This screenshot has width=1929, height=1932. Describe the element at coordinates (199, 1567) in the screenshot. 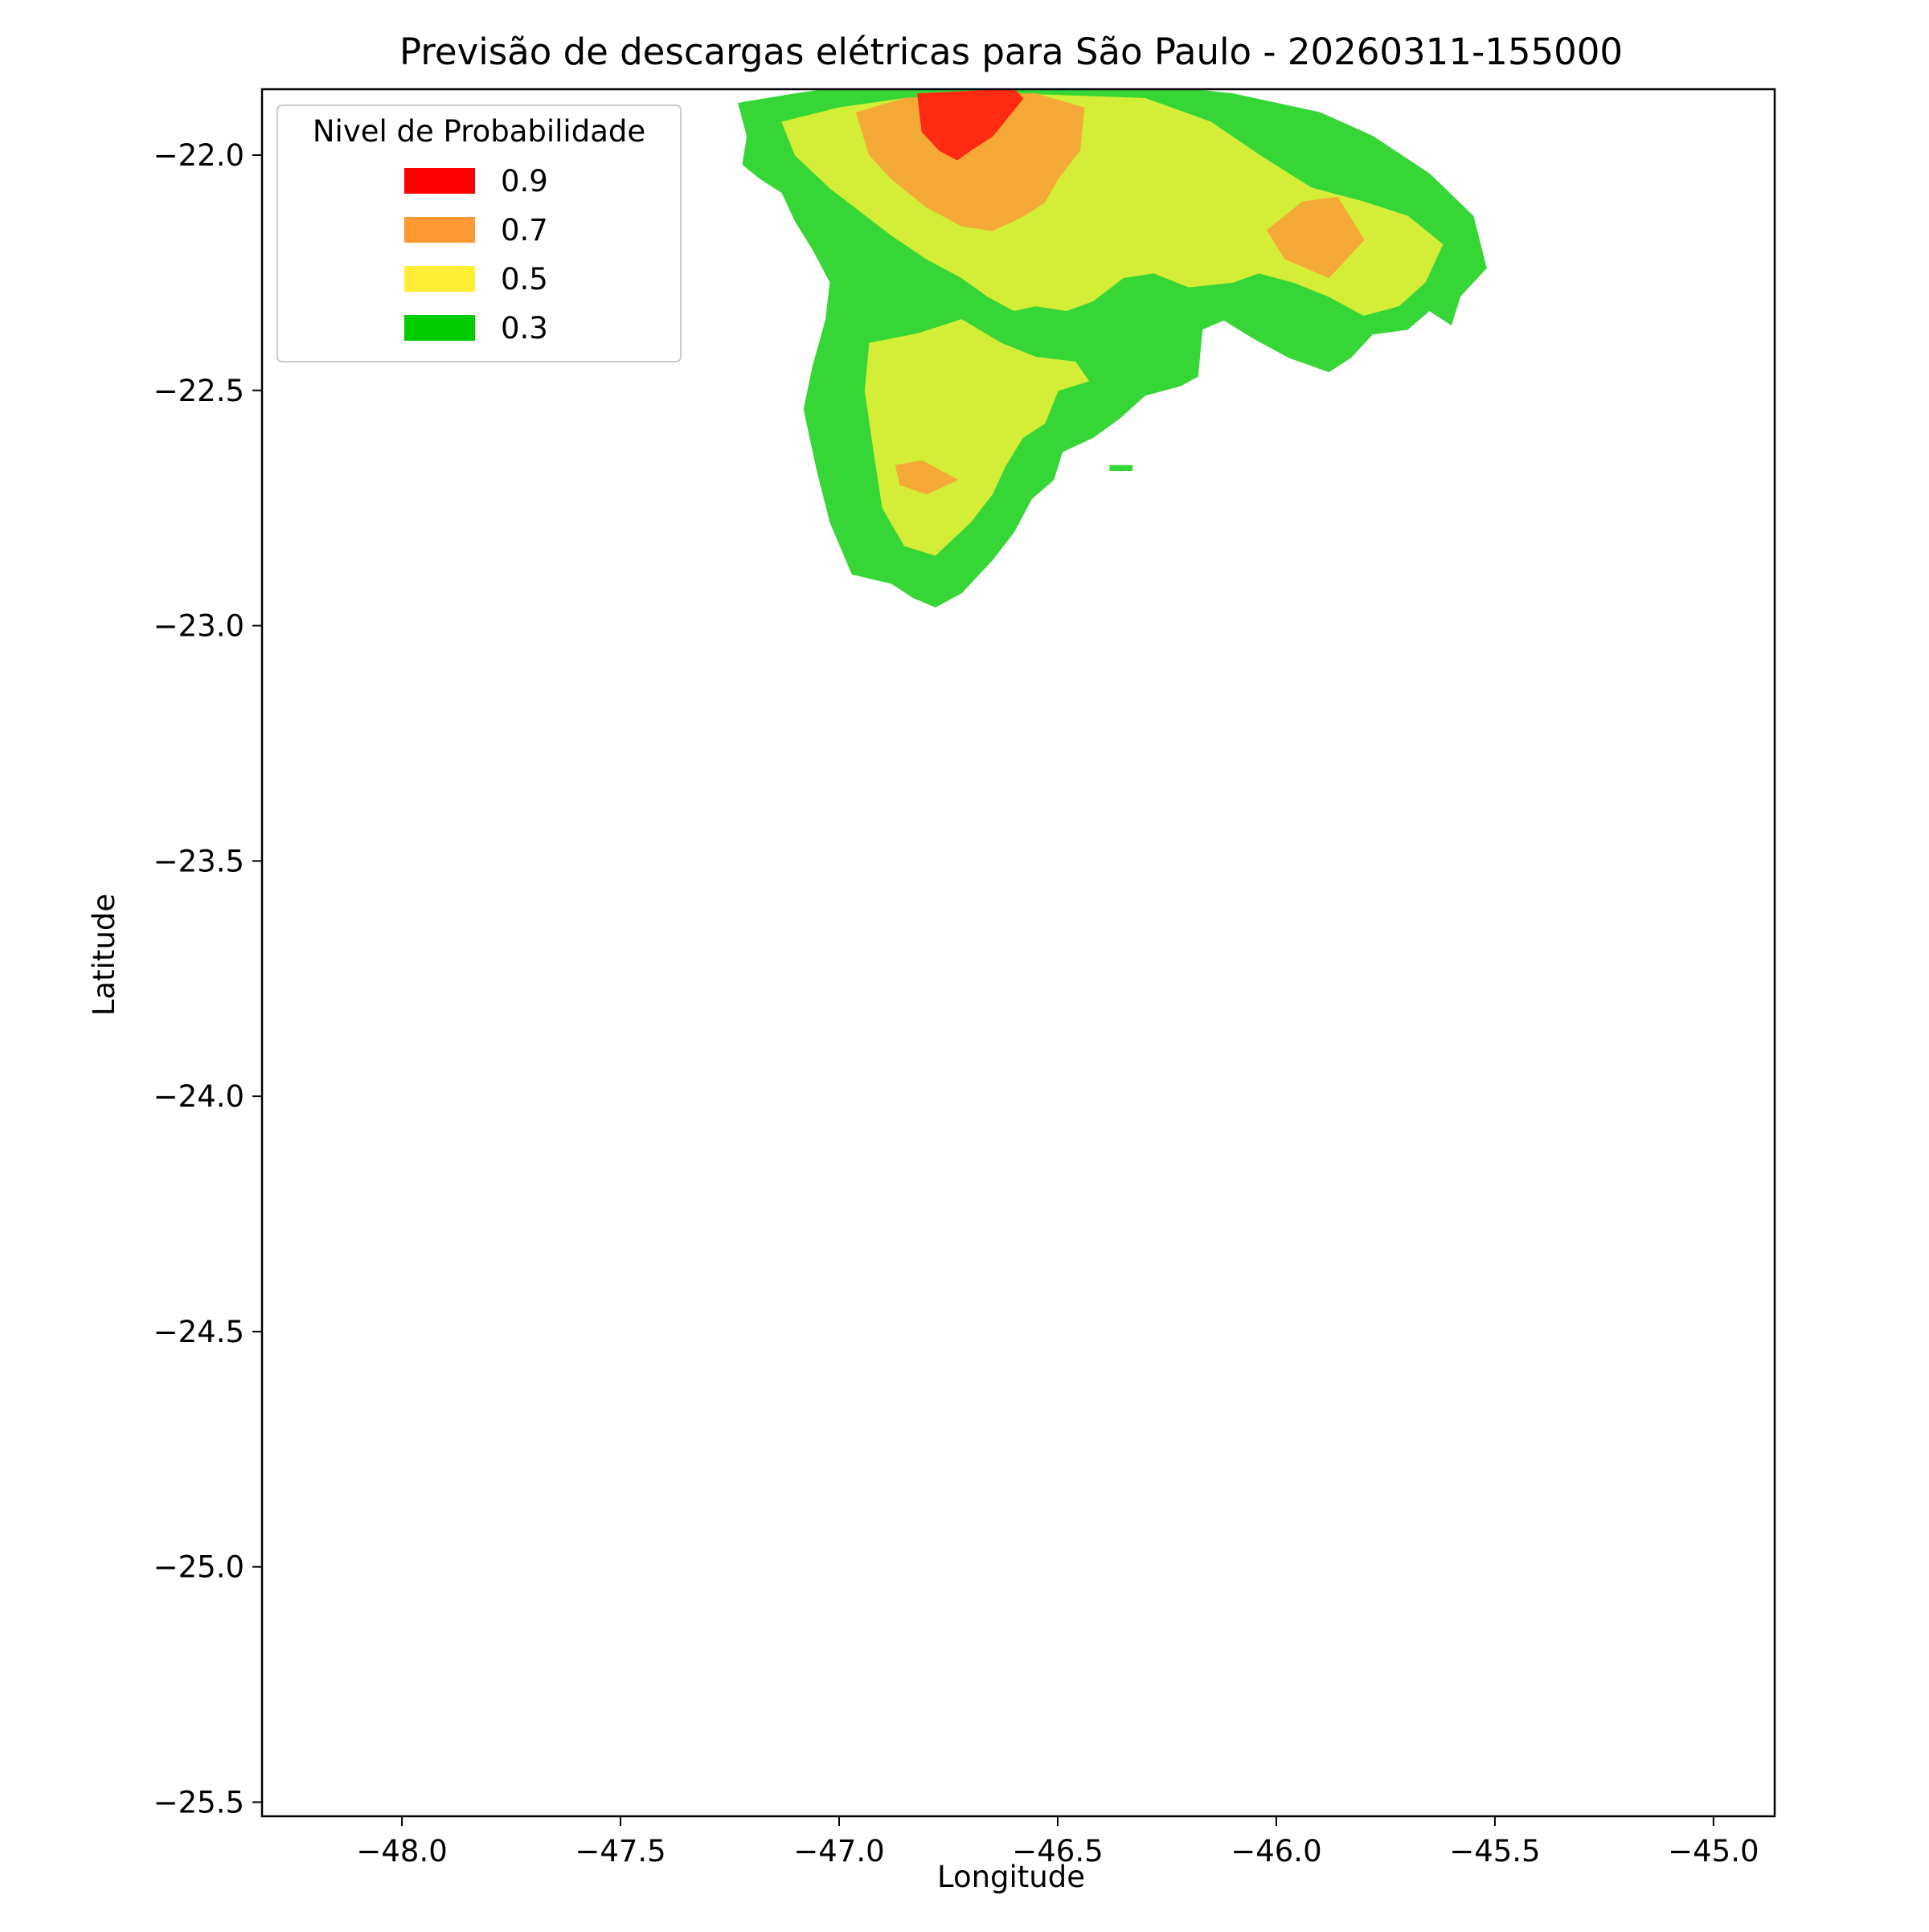

I see `y-tick-label: −25.0` at that location.